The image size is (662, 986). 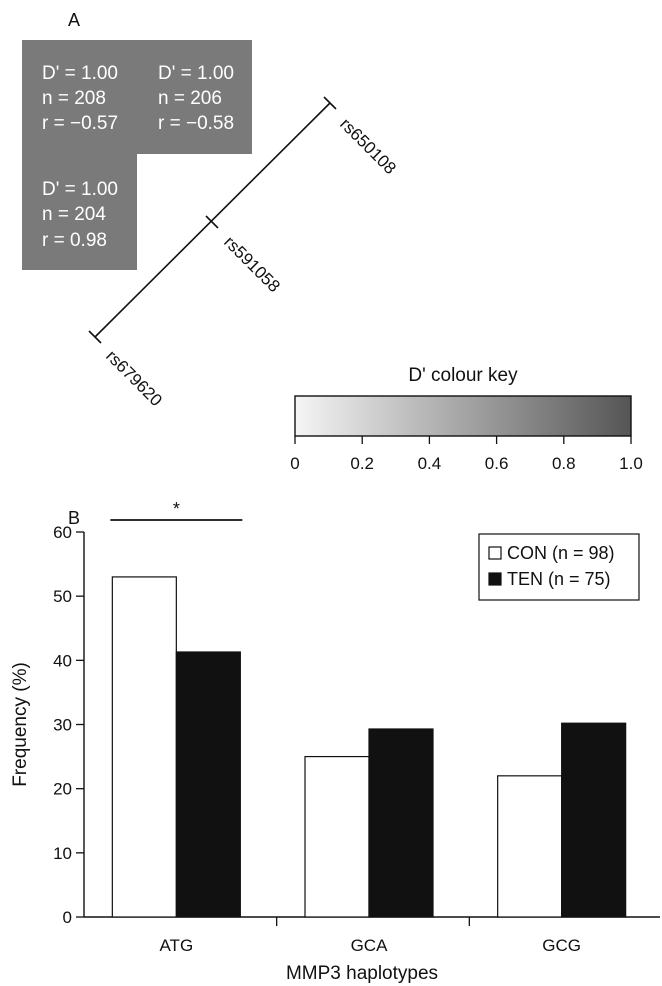 I want to click on legend-label: TEN (n = 75), so click(x=559, y=579).